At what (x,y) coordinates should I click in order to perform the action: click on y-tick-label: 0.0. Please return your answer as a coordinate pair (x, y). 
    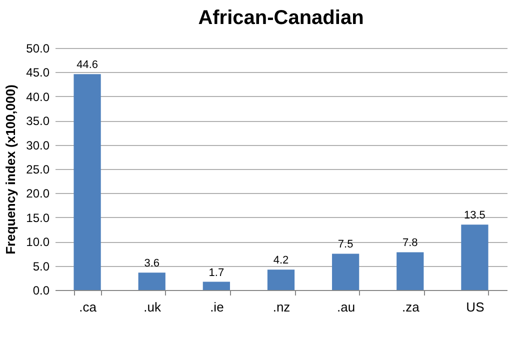
    Looking at the image, I should click on (41, 291).